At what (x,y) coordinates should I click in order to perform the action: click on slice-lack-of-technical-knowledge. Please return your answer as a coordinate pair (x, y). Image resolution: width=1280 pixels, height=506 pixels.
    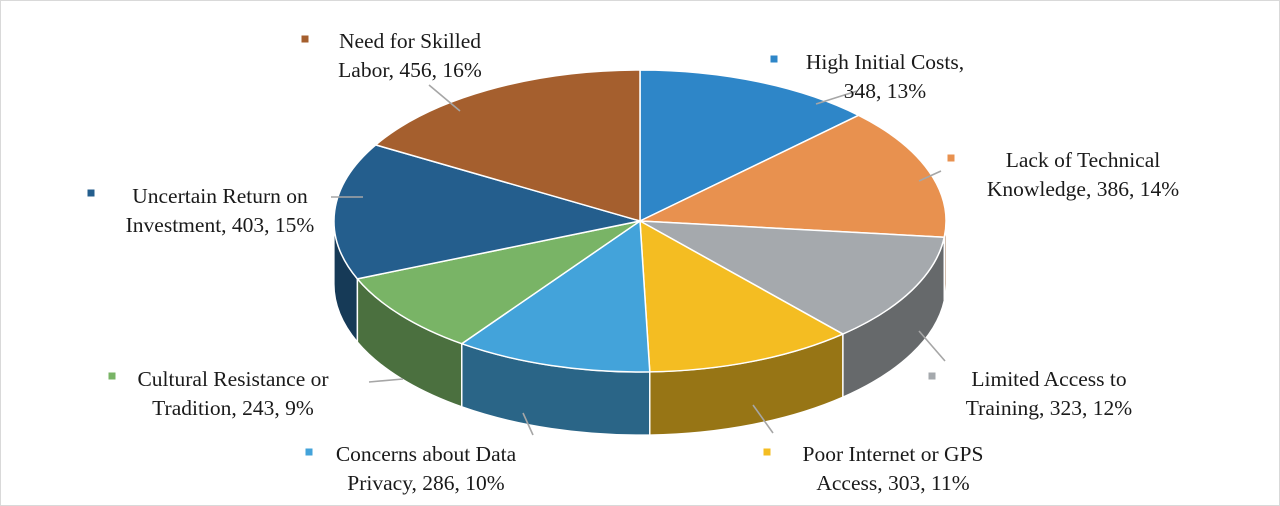
    Looking at the image, I should click on (793, 176).